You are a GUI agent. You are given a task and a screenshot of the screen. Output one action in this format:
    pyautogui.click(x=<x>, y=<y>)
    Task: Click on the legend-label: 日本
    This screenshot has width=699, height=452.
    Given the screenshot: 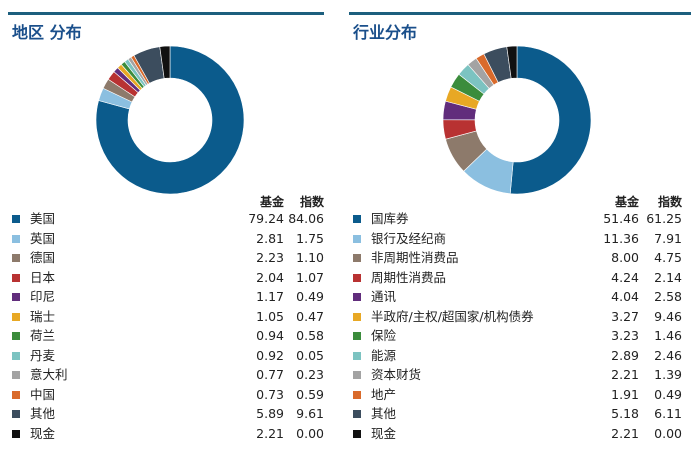 What is the action you would take?
    pyautogui.click(x=43, y=277)
    